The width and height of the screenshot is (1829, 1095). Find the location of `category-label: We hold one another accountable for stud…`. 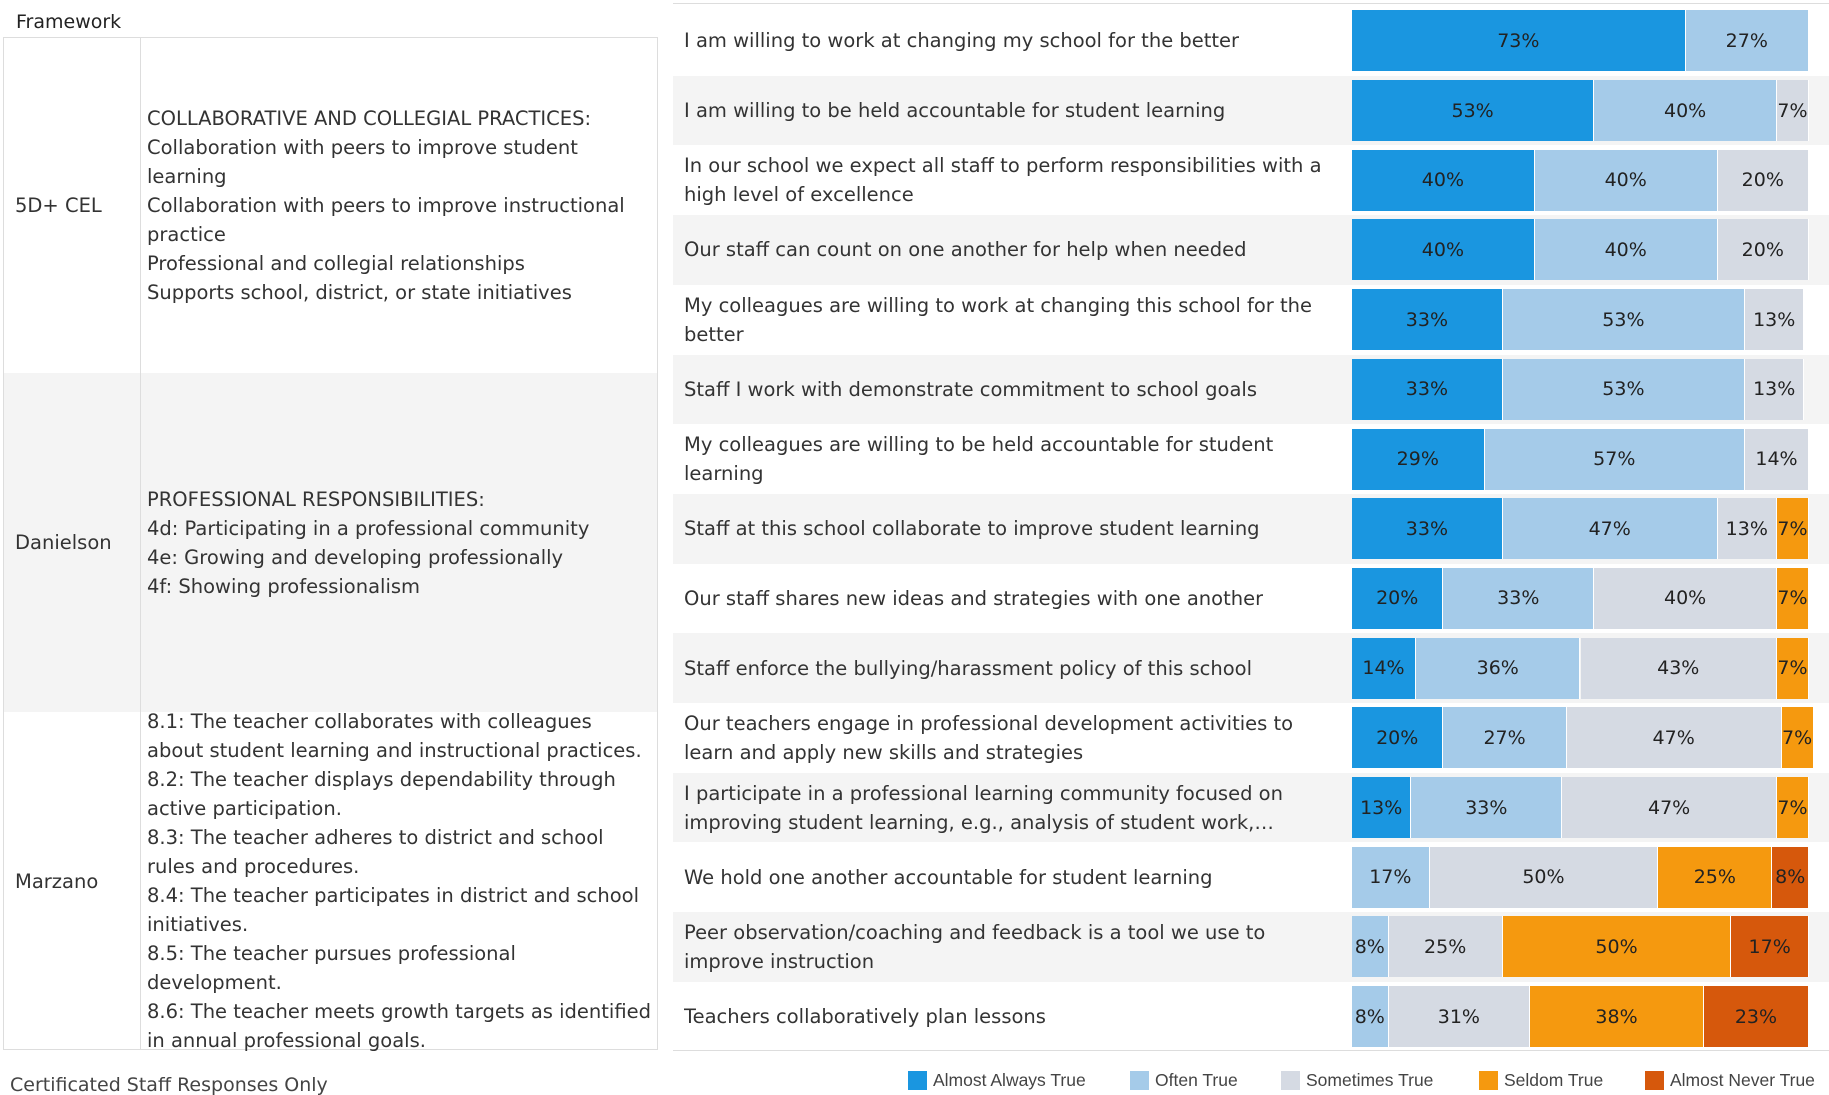

category-label: We hold one another accountable for stud… is located at coordinates (1014, 877).